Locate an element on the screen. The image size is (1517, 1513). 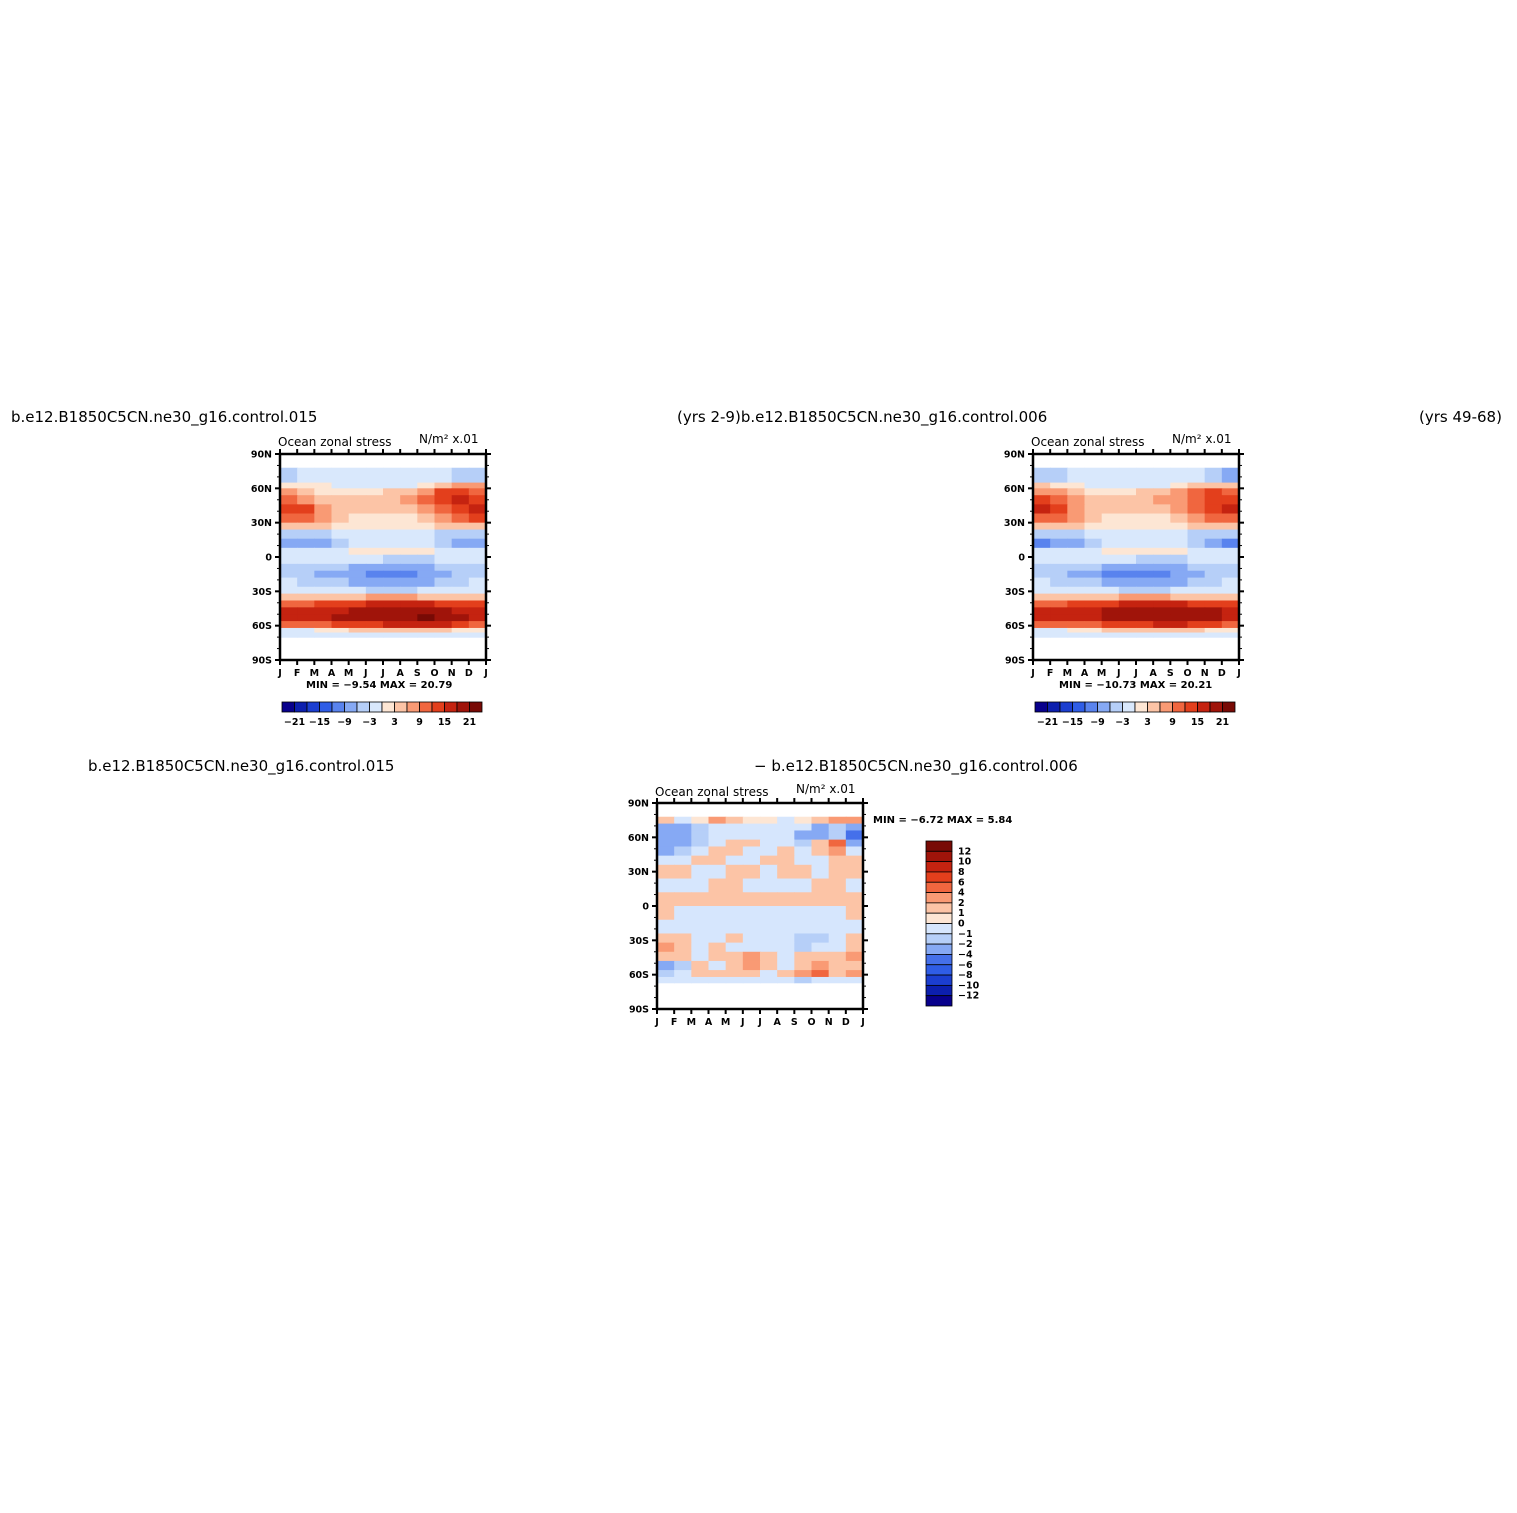
panel2-colorbar-label: −15 is located at coordinates (1072, 722).